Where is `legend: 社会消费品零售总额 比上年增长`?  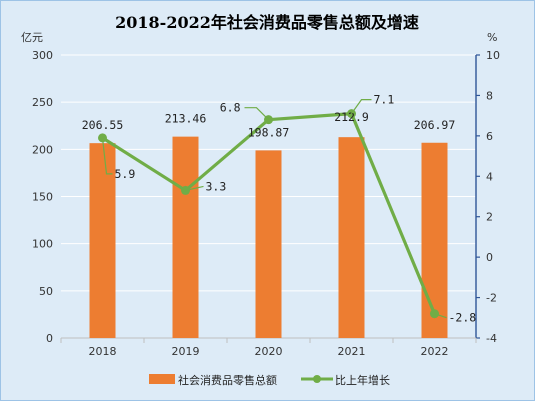 legend: 社会消费品零售总额 比上年增长 is located at coordinates (269, 380).